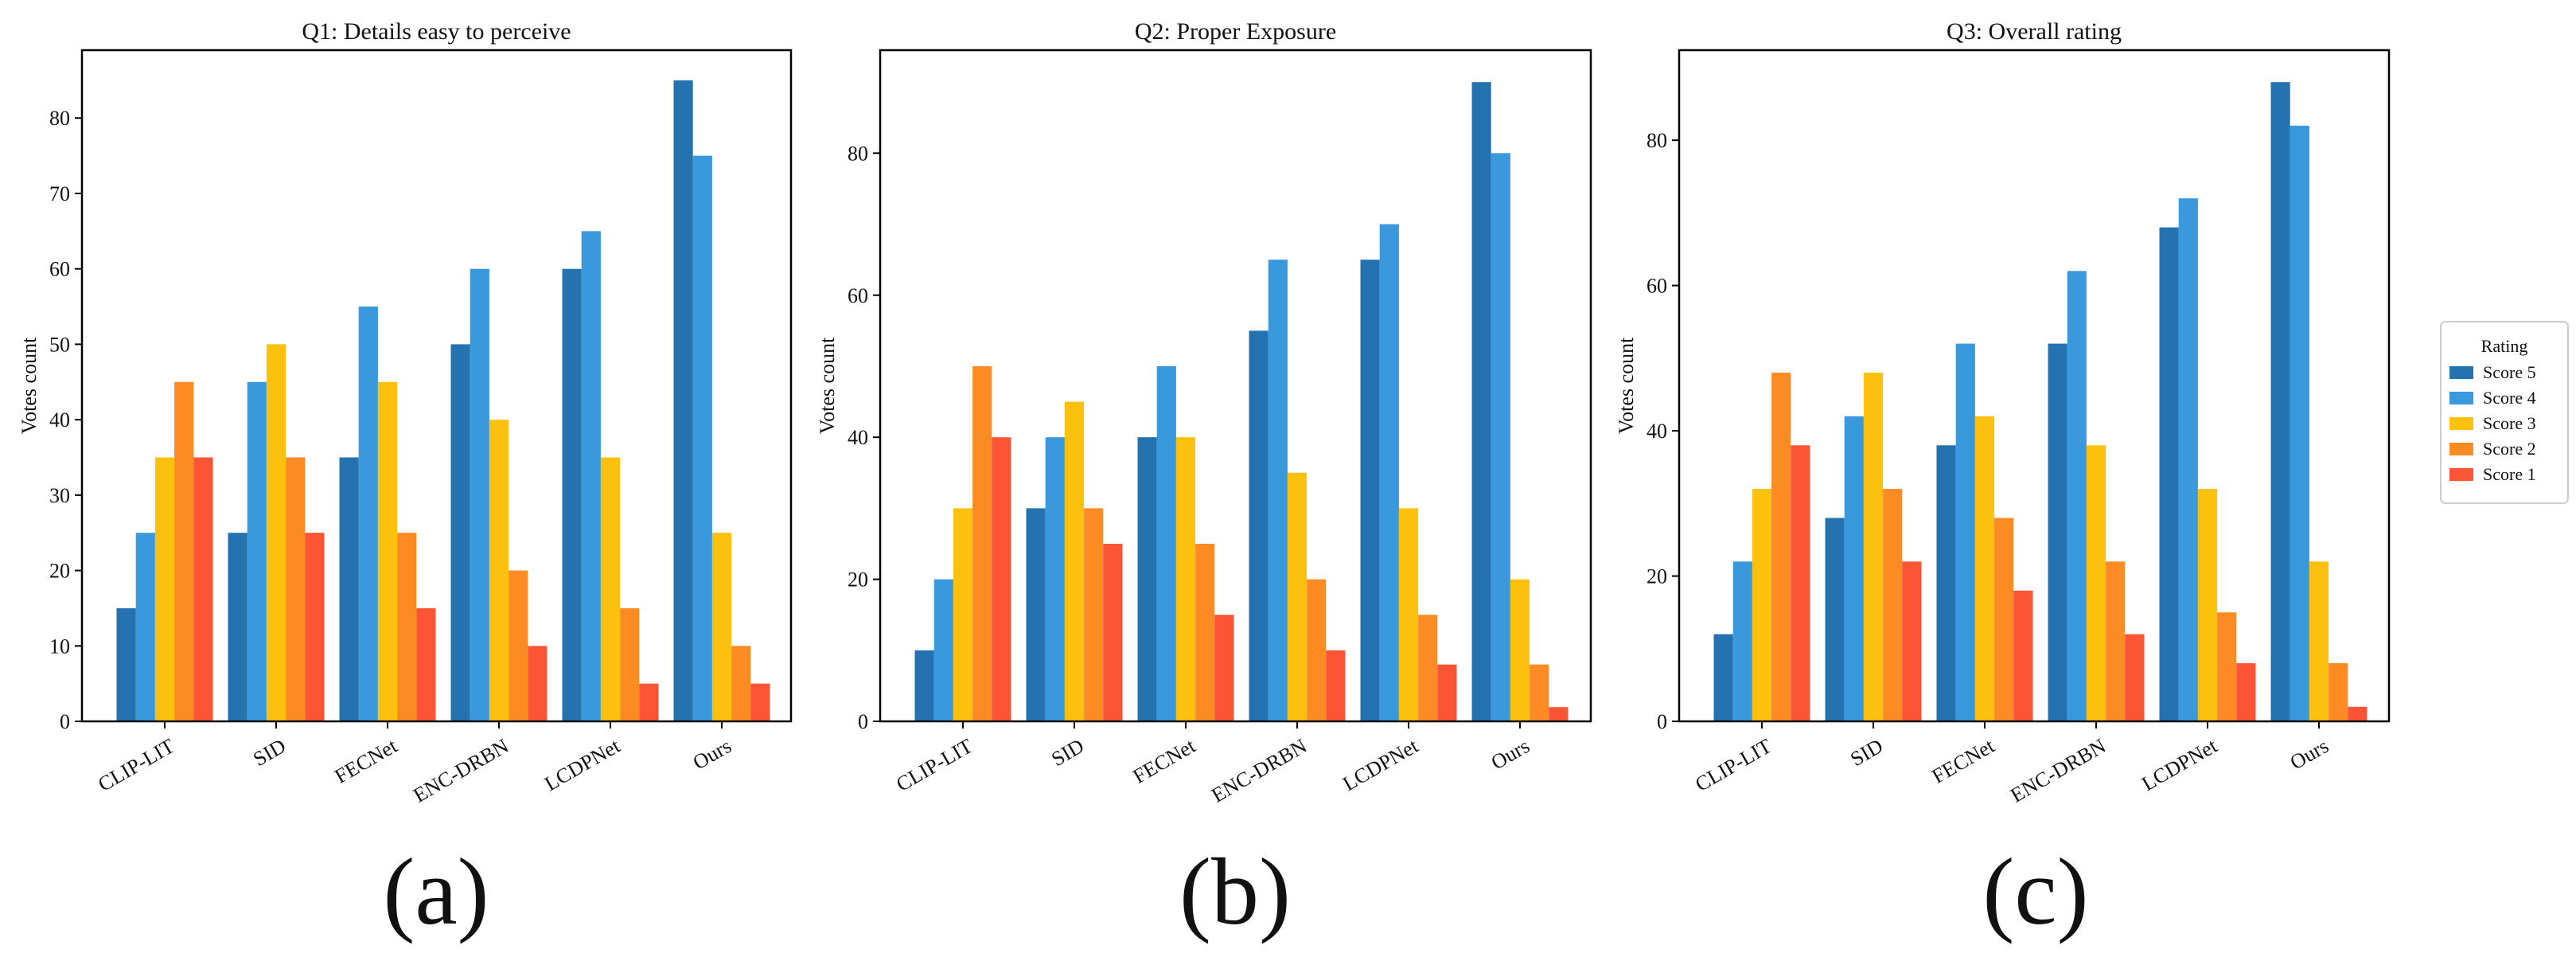 This screenshot has width=2576, height=961. Describe the element at coordinates (1481, 401) in the screenshot. I see `bar-score-5-ours` at that location.